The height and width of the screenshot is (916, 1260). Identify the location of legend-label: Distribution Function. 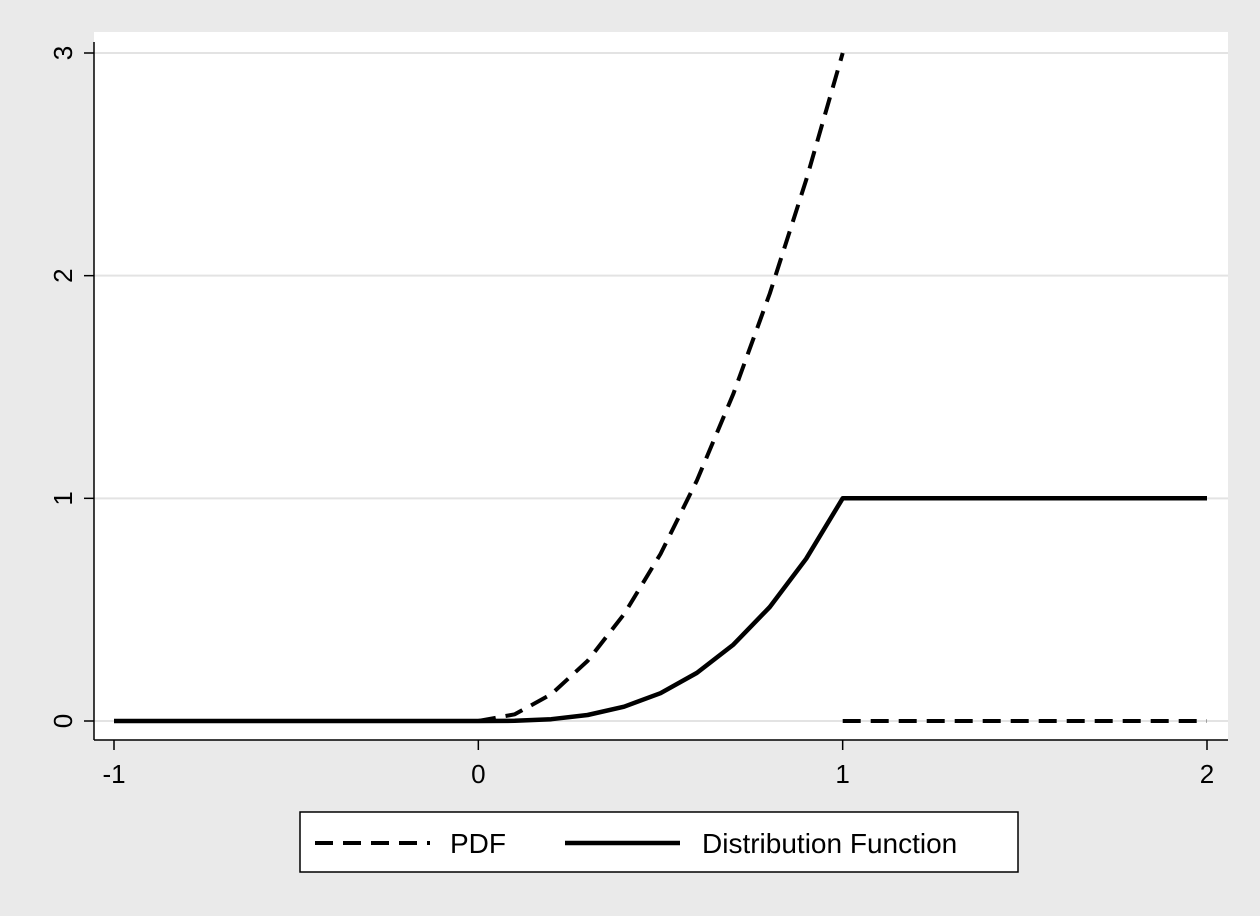
(829, 843).